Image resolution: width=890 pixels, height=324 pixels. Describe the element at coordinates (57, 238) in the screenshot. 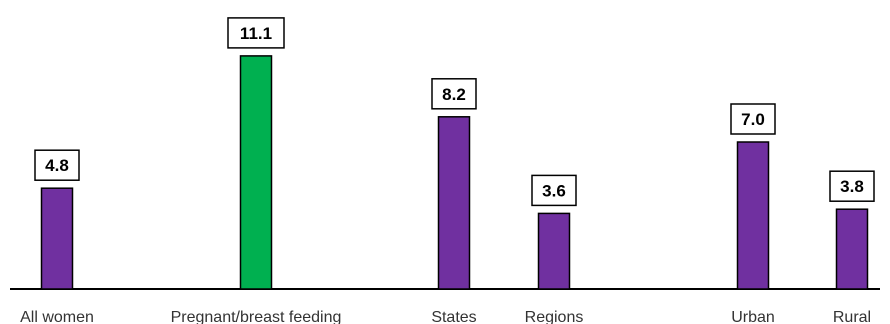

I see `bar-all-women` at that location.